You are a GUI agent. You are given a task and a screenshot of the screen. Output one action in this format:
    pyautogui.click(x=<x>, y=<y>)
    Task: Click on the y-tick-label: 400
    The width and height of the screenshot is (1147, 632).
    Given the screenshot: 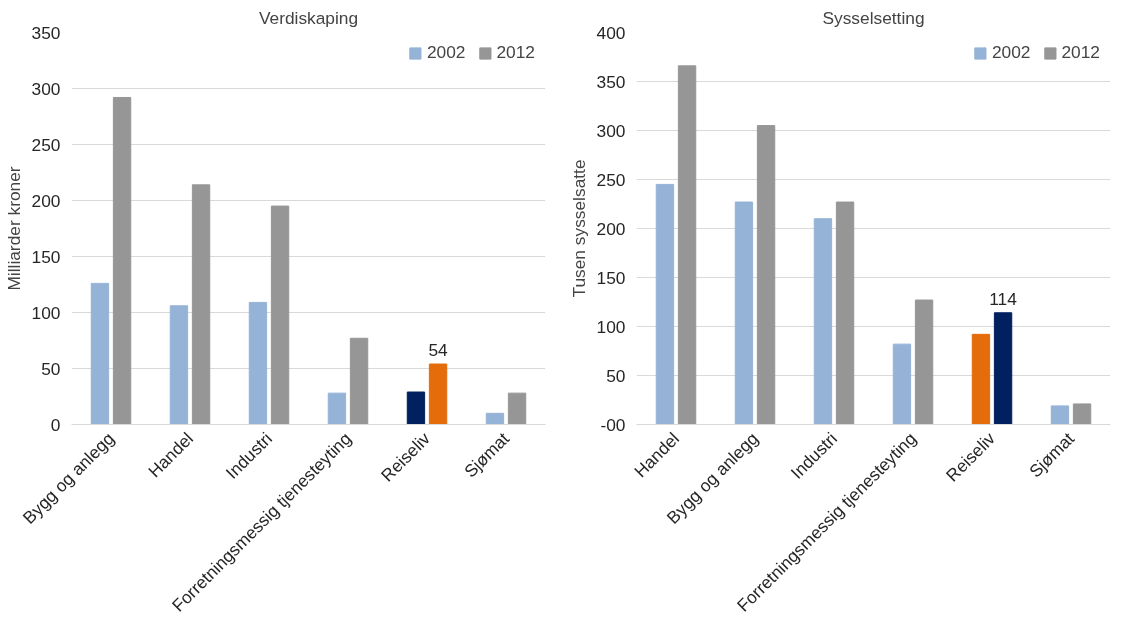 What is the action you would take?
    pyautogui.click(x=611, y=32)
    